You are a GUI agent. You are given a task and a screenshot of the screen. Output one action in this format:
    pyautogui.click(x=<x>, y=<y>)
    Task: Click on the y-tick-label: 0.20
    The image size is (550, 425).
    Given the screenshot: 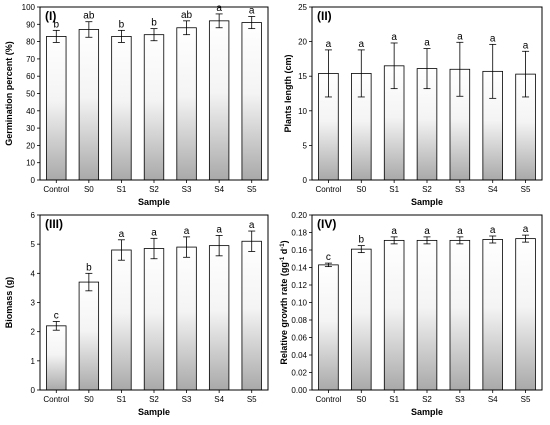 What is the action you would take?
    pyautogui.click(x=299, y=215)
    